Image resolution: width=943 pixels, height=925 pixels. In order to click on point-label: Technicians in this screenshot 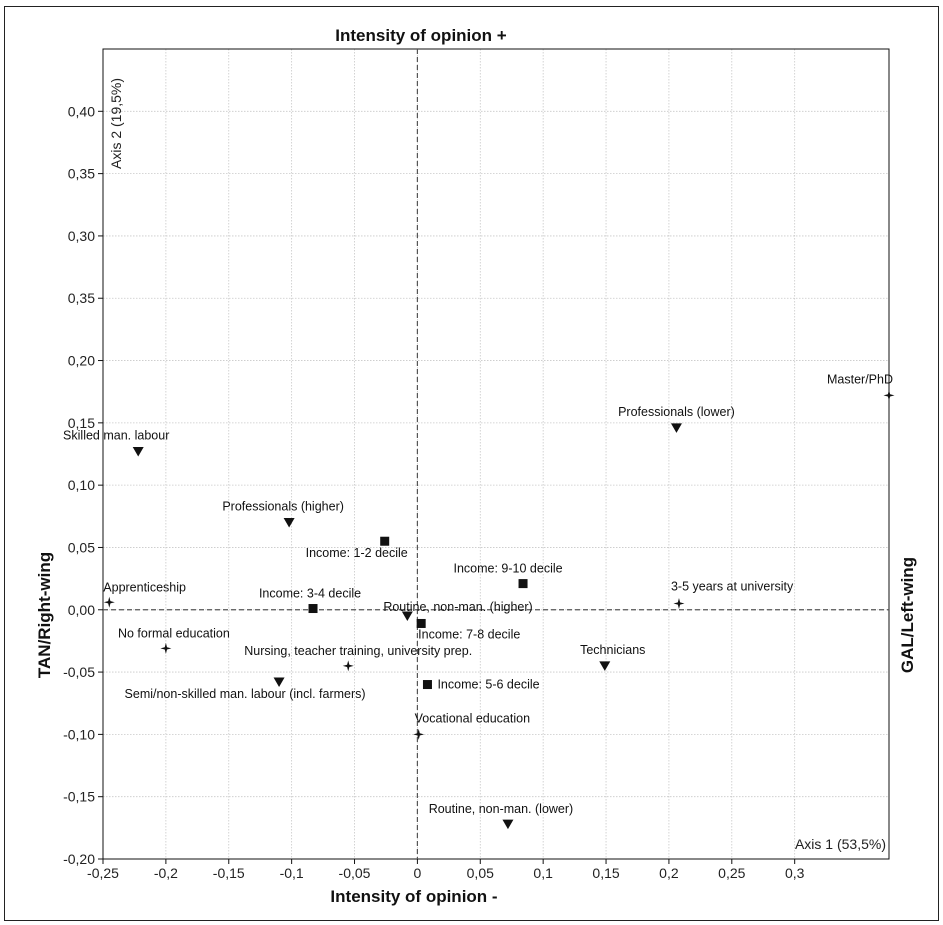, I will do `click(612, 650)`.